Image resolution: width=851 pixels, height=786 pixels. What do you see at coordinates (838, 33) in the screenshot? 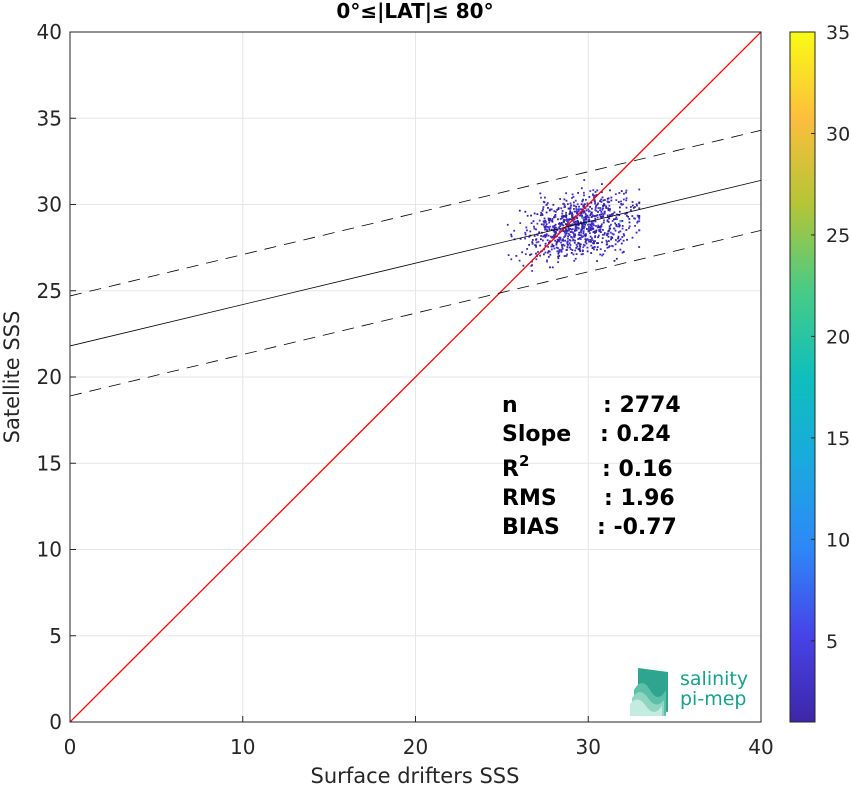
I see `colorbar-tick-label-6: 35` at bounding box center [838, 33].